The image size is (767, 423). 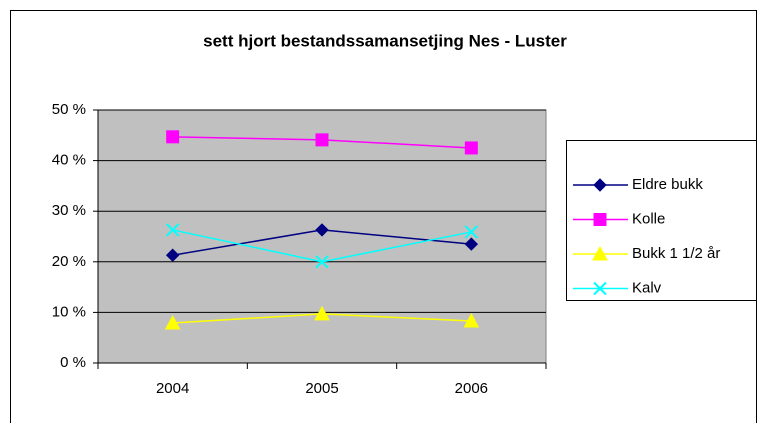 What do you see at coordinates (647, 287) in the screenshot?
I see `legend-label: Kalv` at bounding box center [647, 287].